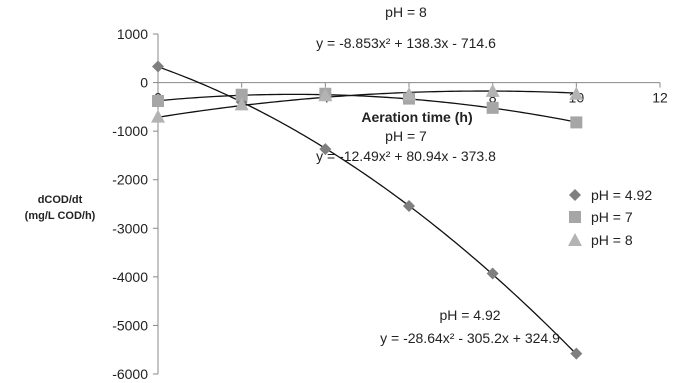 The image size is (685, 383). Describe the element at coordinates (60, 216) in the screenshot. I see `y-axis-label: (mg/L COD/h)` at that location.